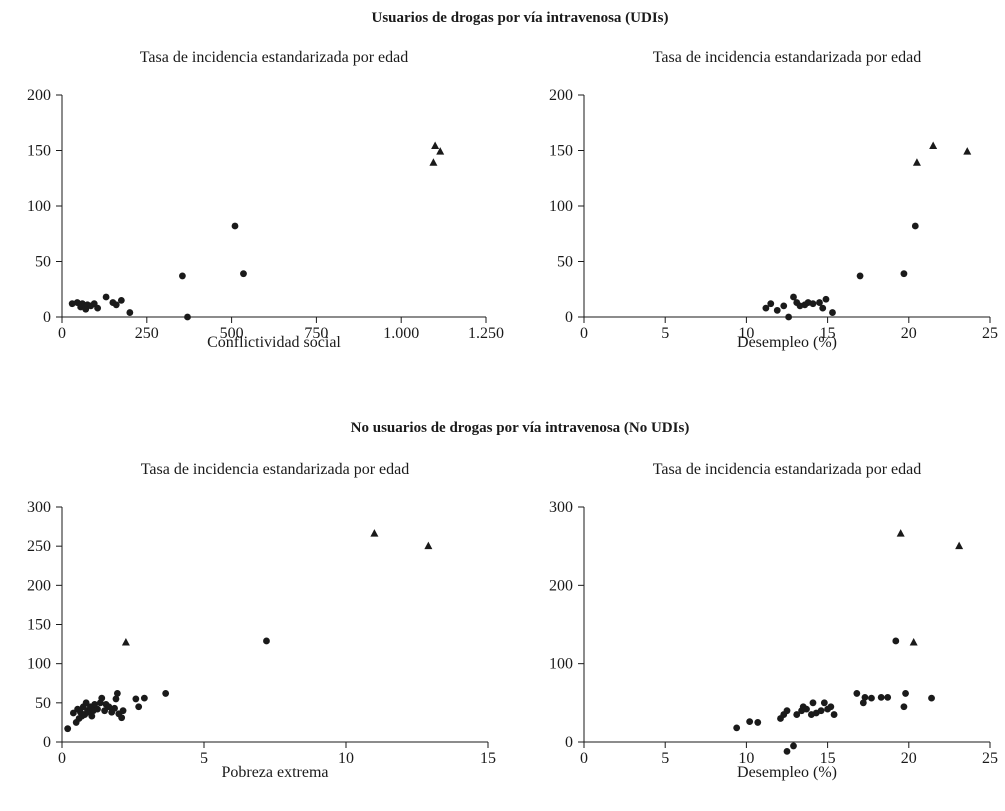  Describe the element at coordinates (147, 333) in the screenshot. I see `x-tick-label: 250` at that location.